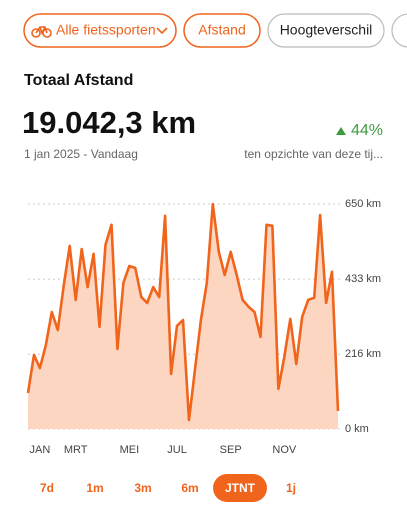 The width and height of the screenshot is (407, 512). I want to click on total: 19.042,3 km, so click(109, 122).